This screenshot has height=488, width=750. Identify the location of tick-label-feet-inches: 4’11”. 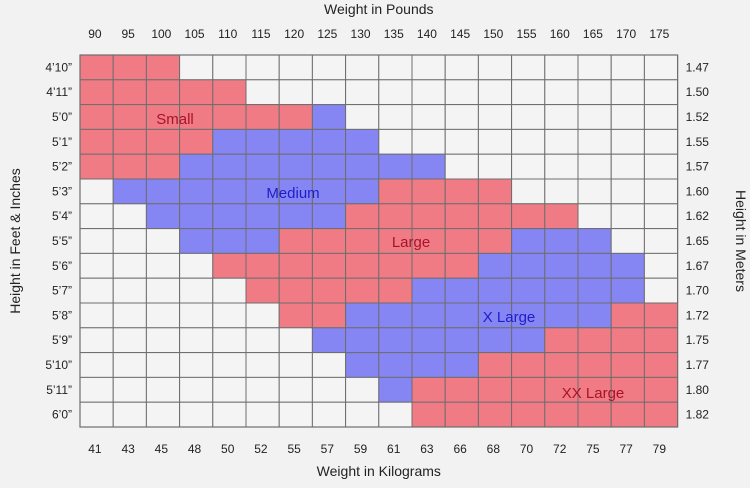
(59, 92).